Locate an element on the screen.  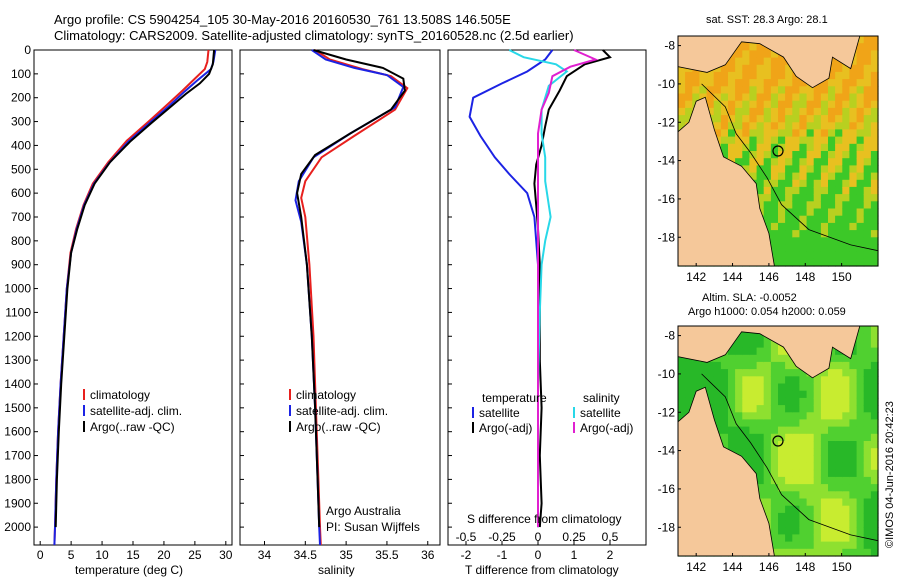
map-y-tick-label-0-1: -10 is located at coordinates (667, 84).